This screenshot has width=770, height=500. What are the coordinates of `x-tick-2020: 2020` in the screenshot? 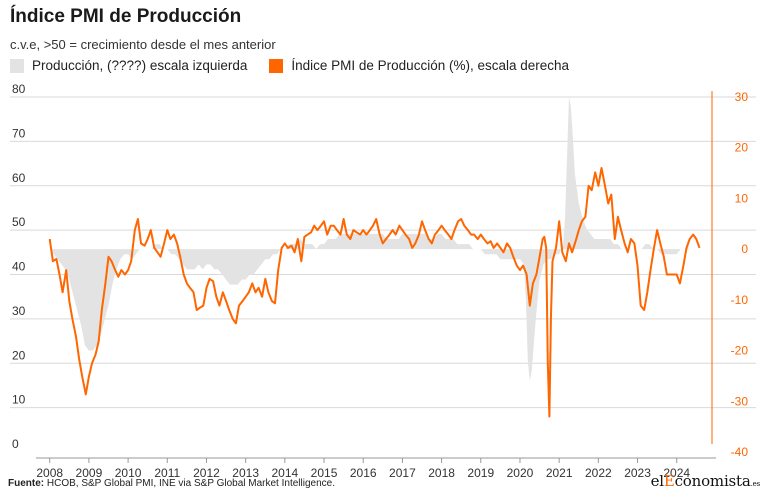 It's located at (520, 473).